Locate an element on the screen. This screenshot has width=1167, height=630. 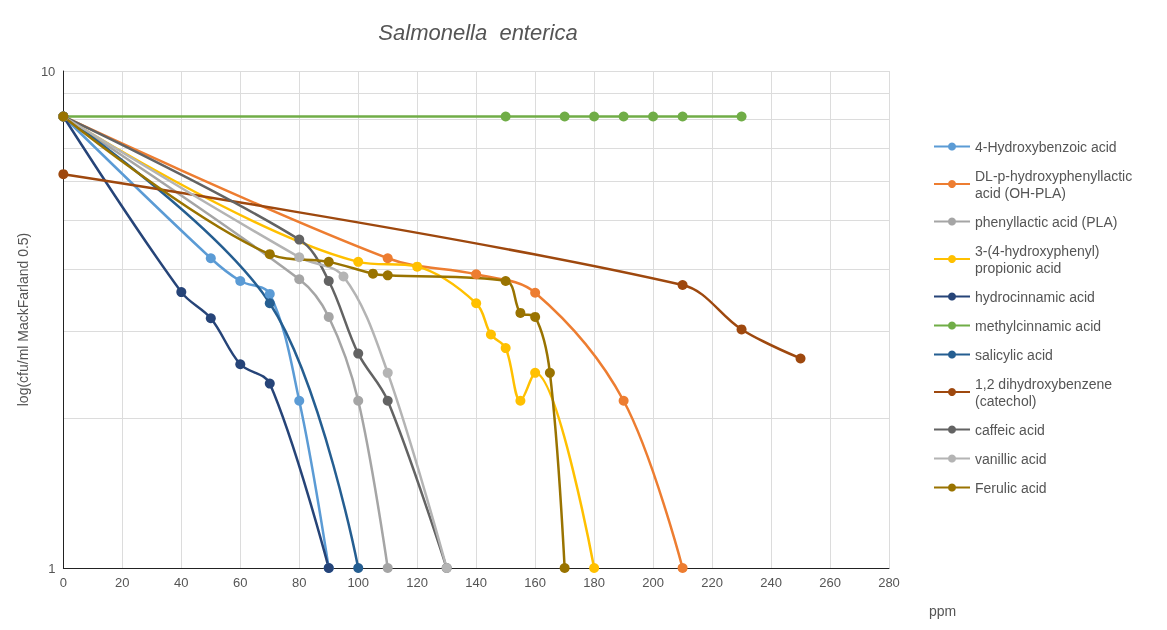
y-tick-label: 1 is located at coordinates (52, 568).